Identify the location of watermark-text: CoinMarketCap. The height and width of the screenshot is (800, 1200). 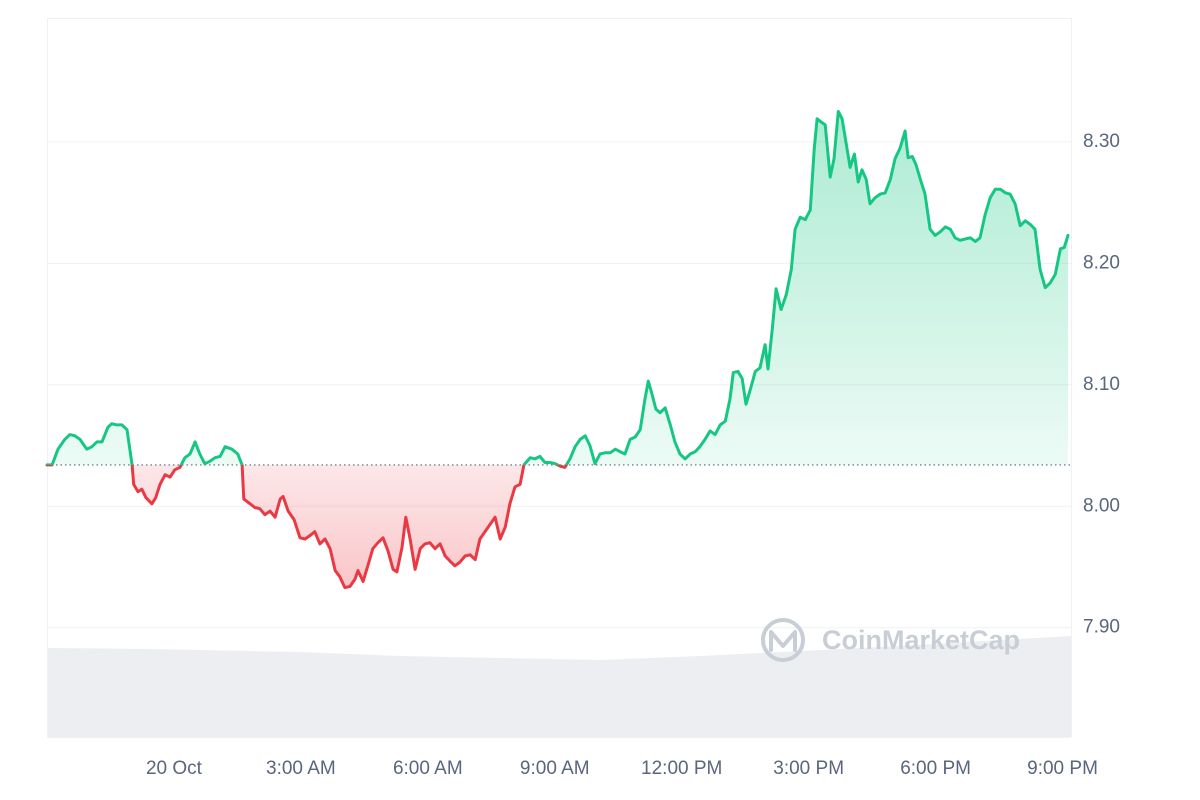
(921, 640).